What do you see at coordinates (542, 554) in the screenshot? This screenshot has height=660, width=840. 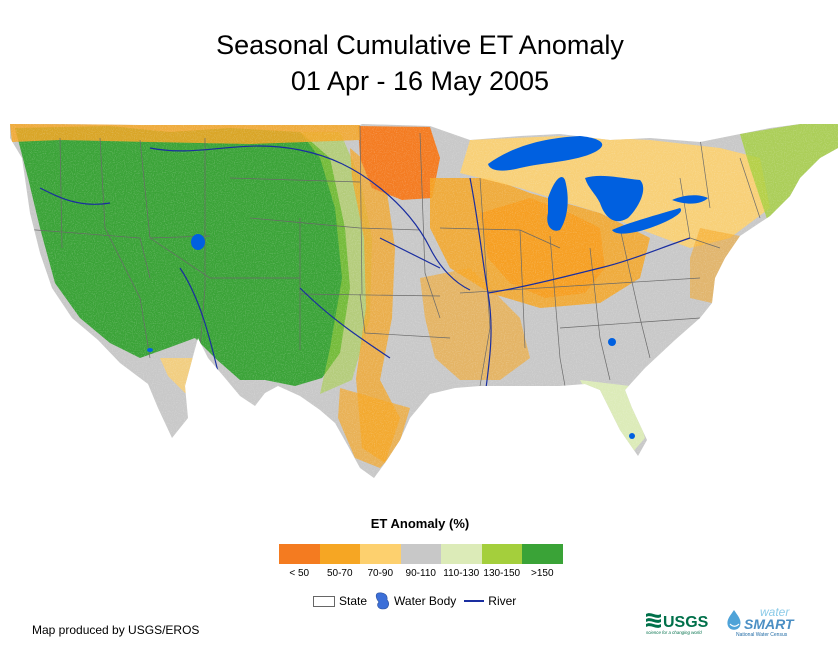 I see `legend-swatch-gt150` at bounding box center [542, 554].